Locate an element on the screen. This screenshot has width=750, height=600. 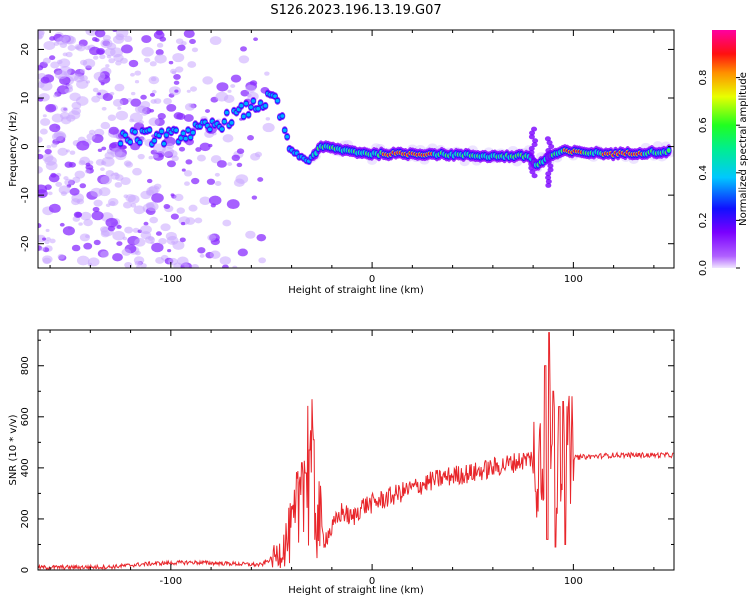
snr-y-tick-label: 800 is located at coordinates (25, 365).